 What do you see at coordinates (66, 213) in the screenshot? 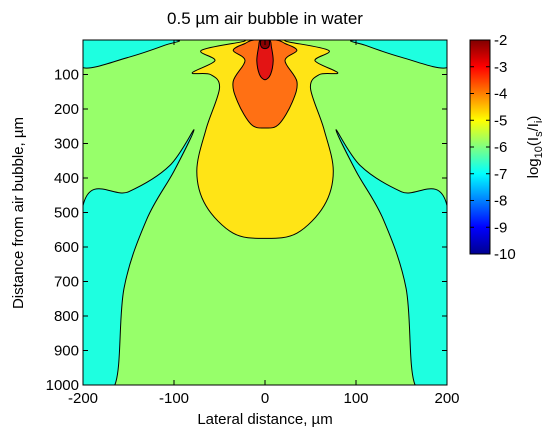
I see `y-tick-label: 500` at bounding box center [66, 213].